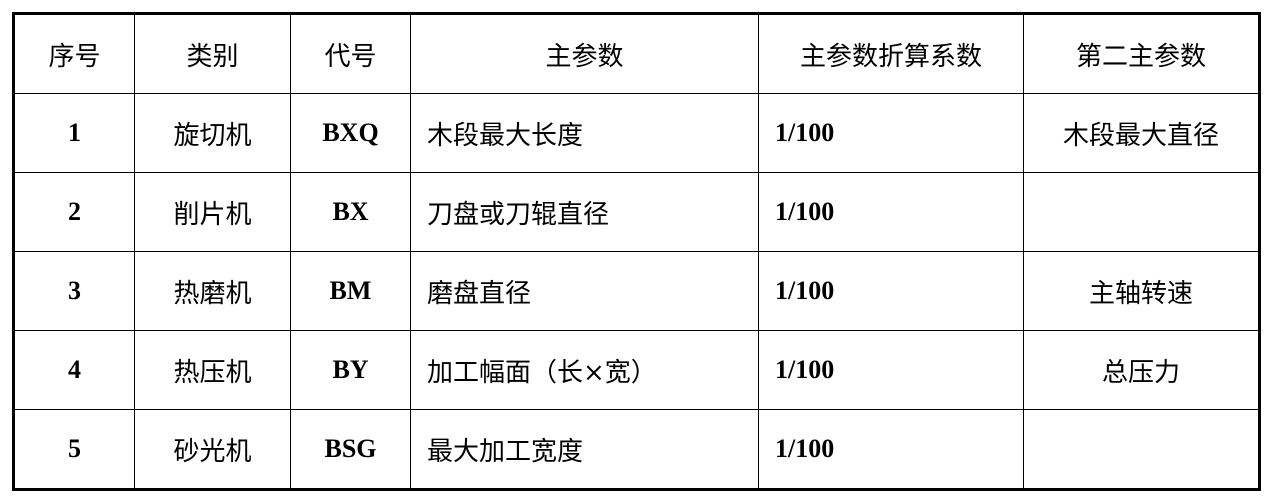  Describe the element at coordinates (74, 449) in the screenshot. I see `cell-no: 5` at that location.